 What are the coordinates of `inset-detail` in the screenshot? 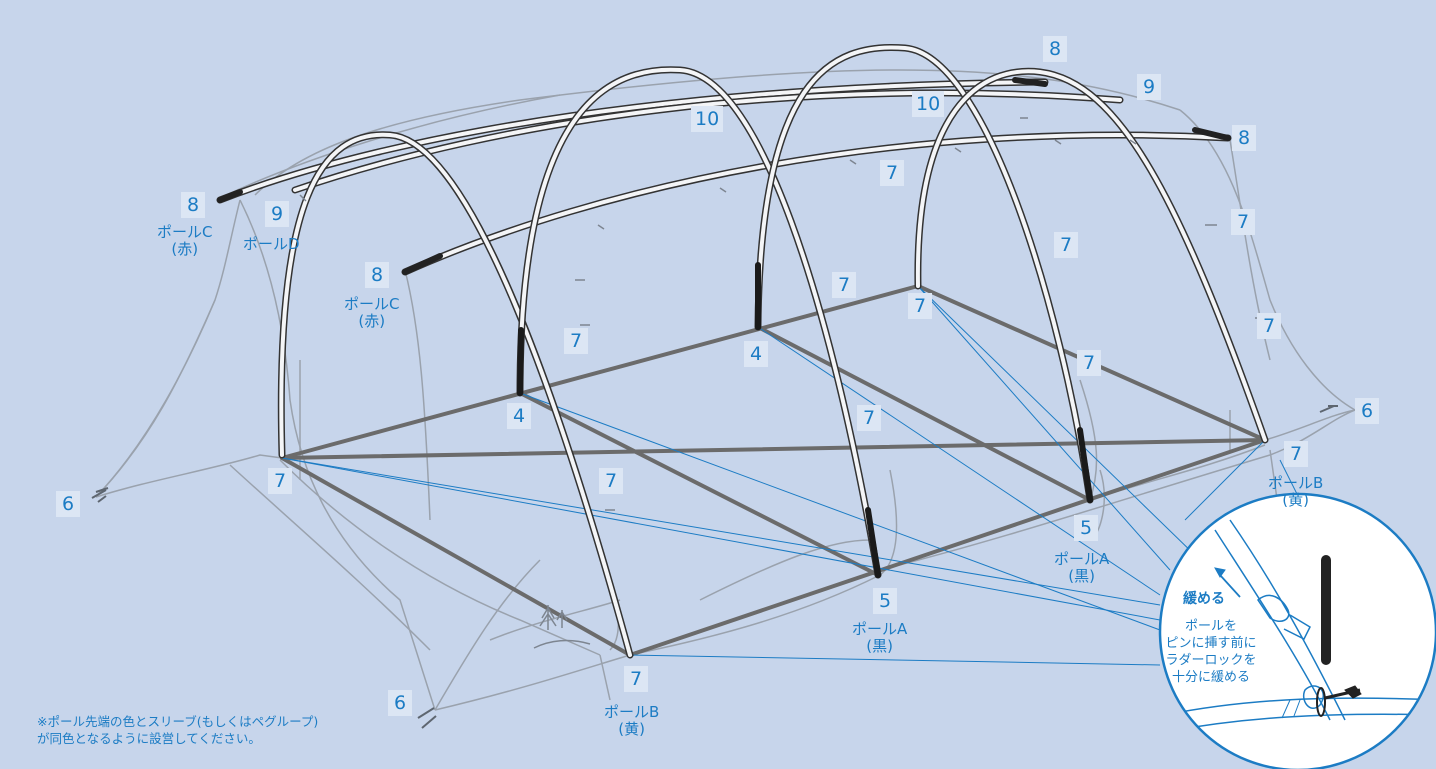 It's located at (1297, 630).